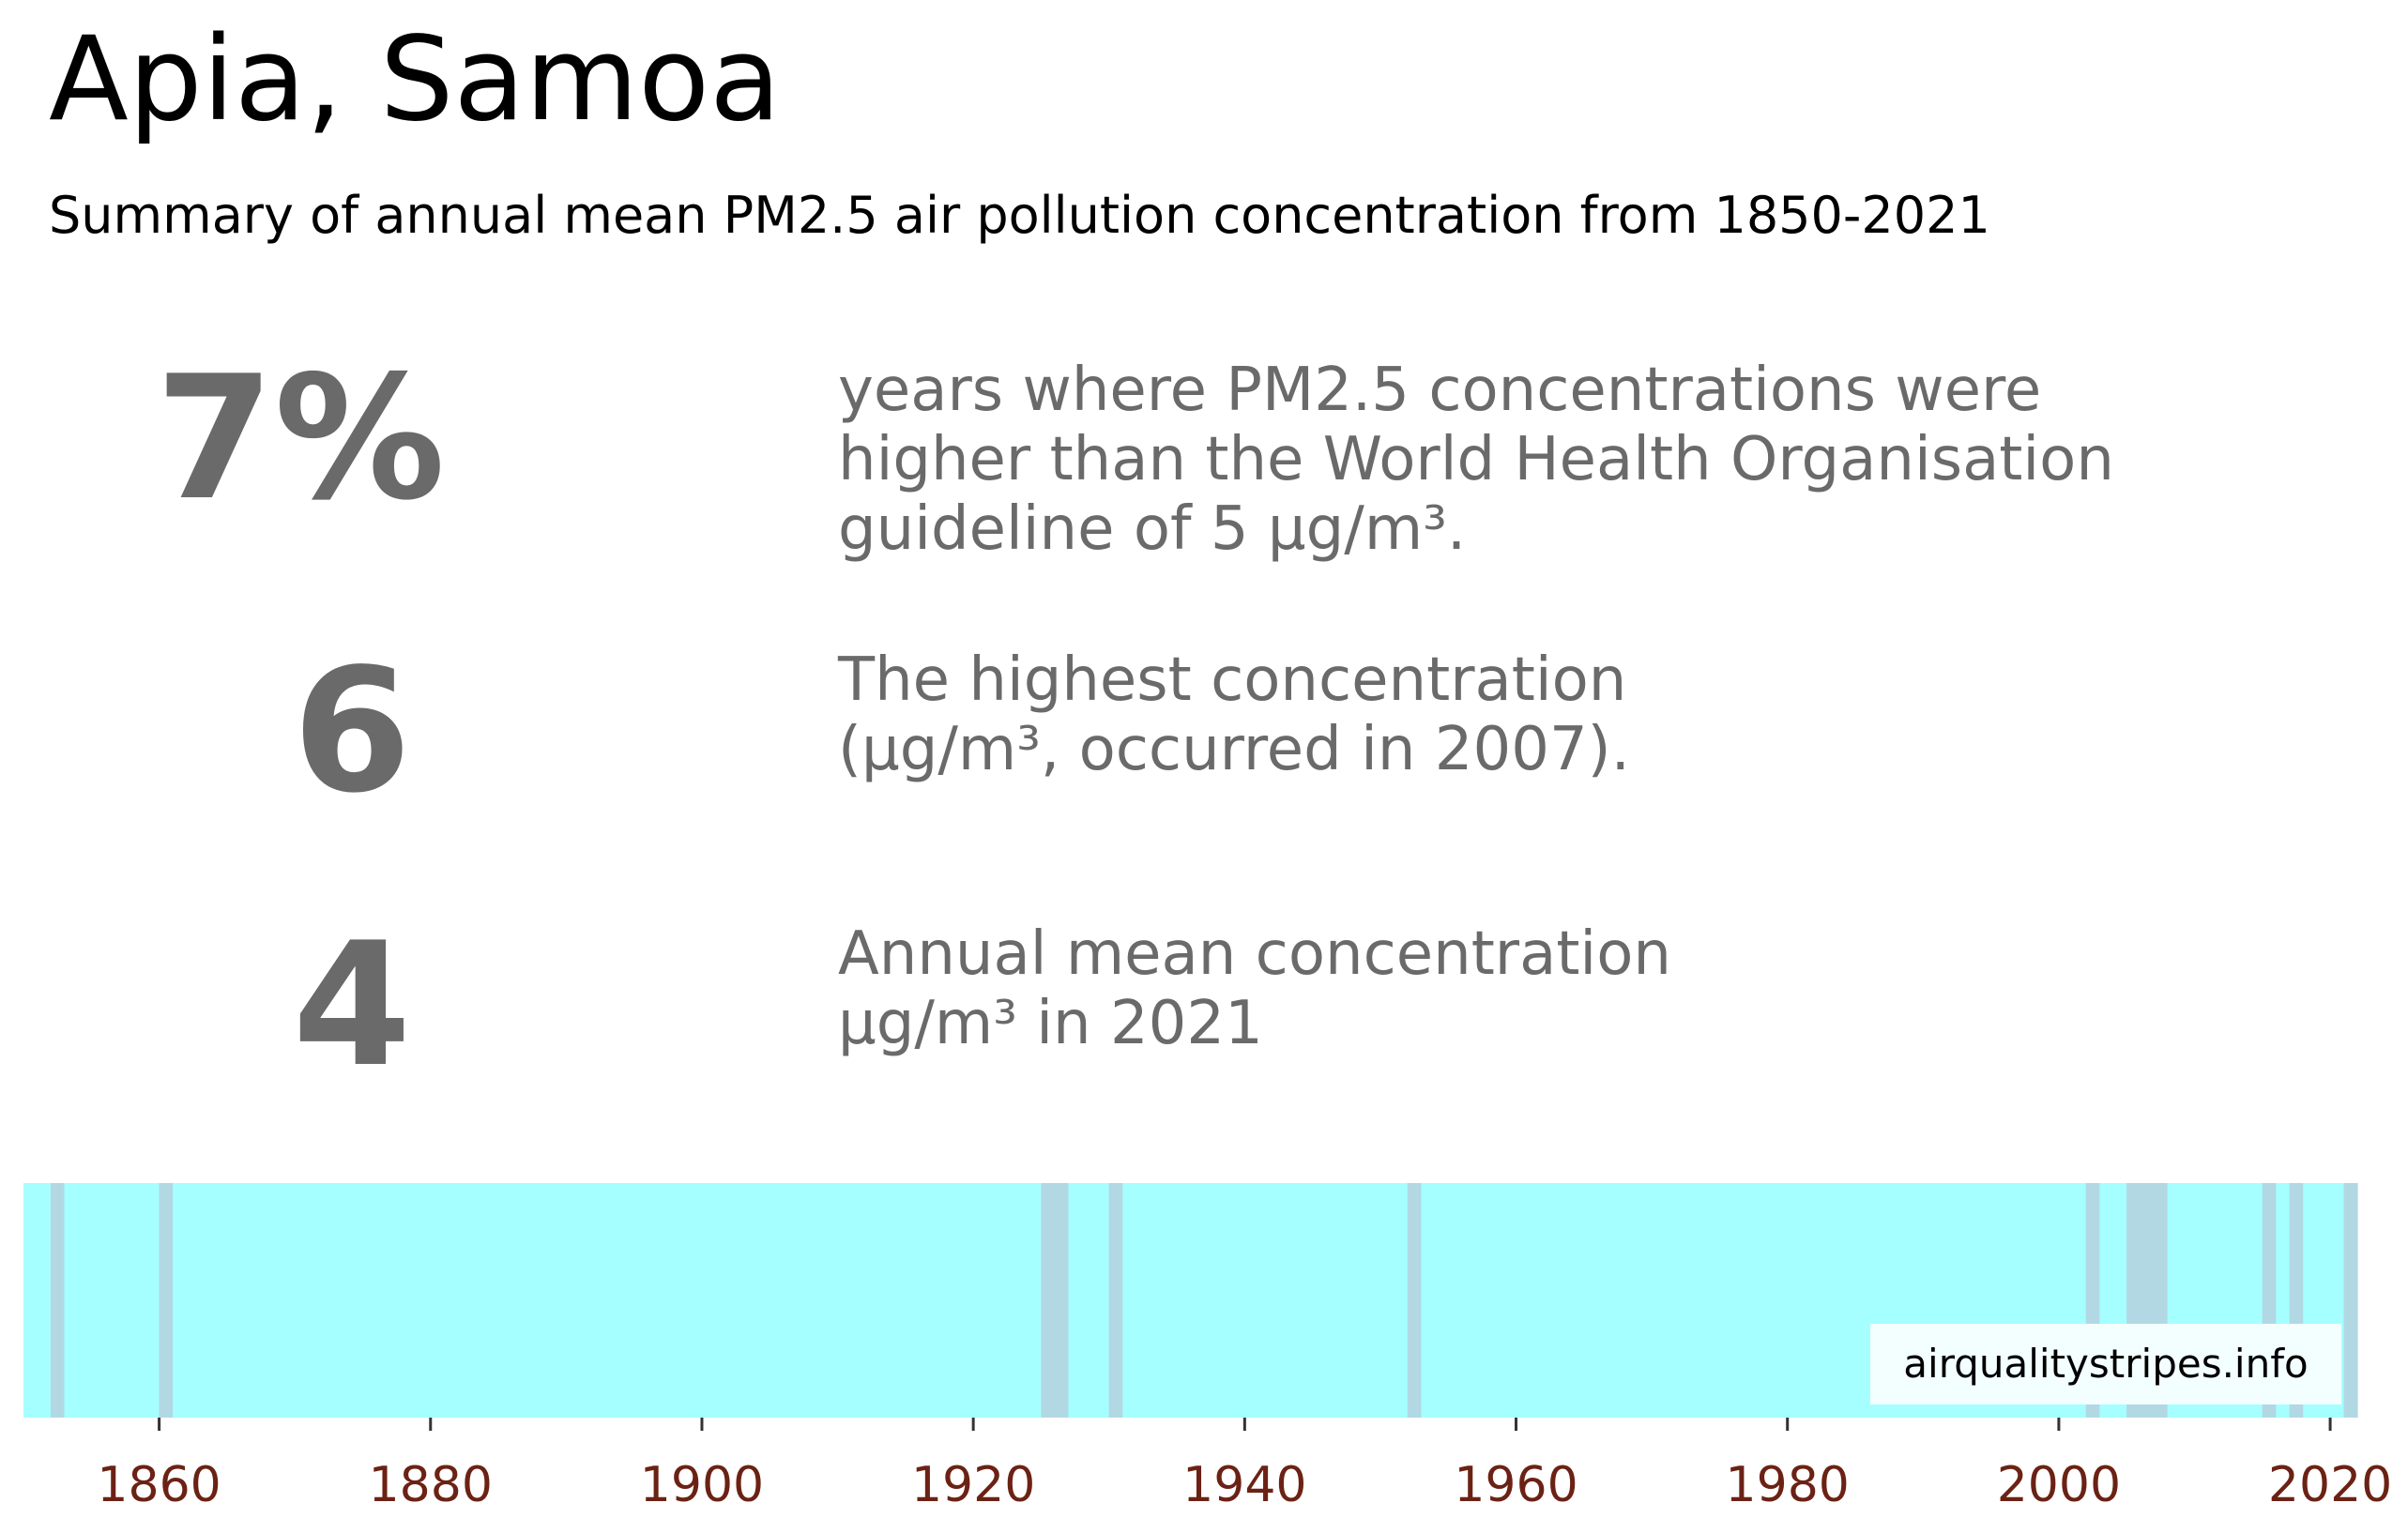  What do you see at coordinates (1523, 1300) in the screenshot?
I see `stripe-1960` at bounding box center [1523, 1300].